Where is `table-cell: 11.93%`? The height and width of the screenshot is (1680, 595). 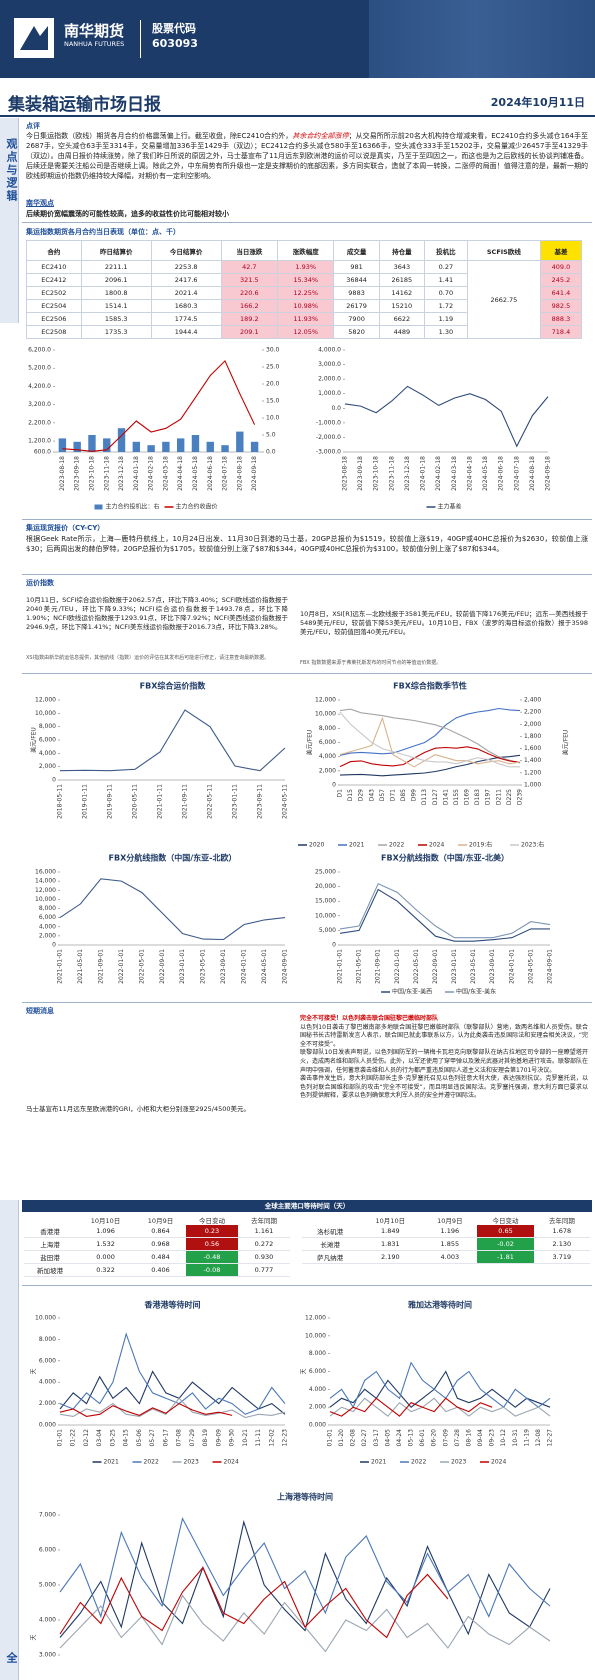 table-cell: 11.93% is located at coordinates (306, 319).